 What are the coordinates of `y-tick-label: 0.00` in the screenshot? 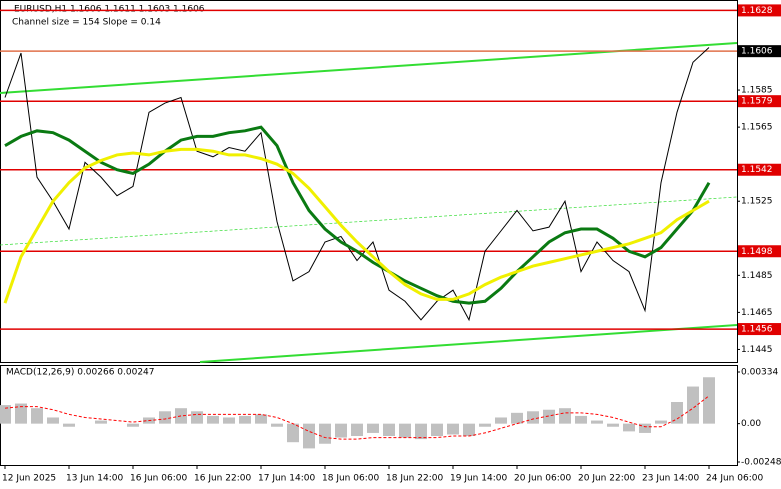 It's located at (751, 424).